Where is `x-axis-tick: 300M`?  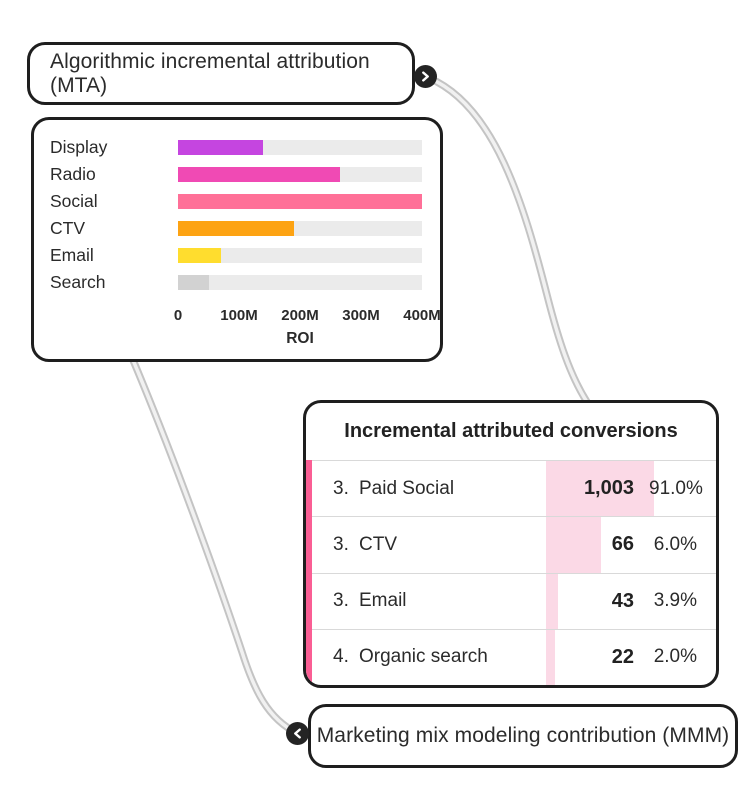 x-axis-tick: 300M is located at coordinates (361, 315).